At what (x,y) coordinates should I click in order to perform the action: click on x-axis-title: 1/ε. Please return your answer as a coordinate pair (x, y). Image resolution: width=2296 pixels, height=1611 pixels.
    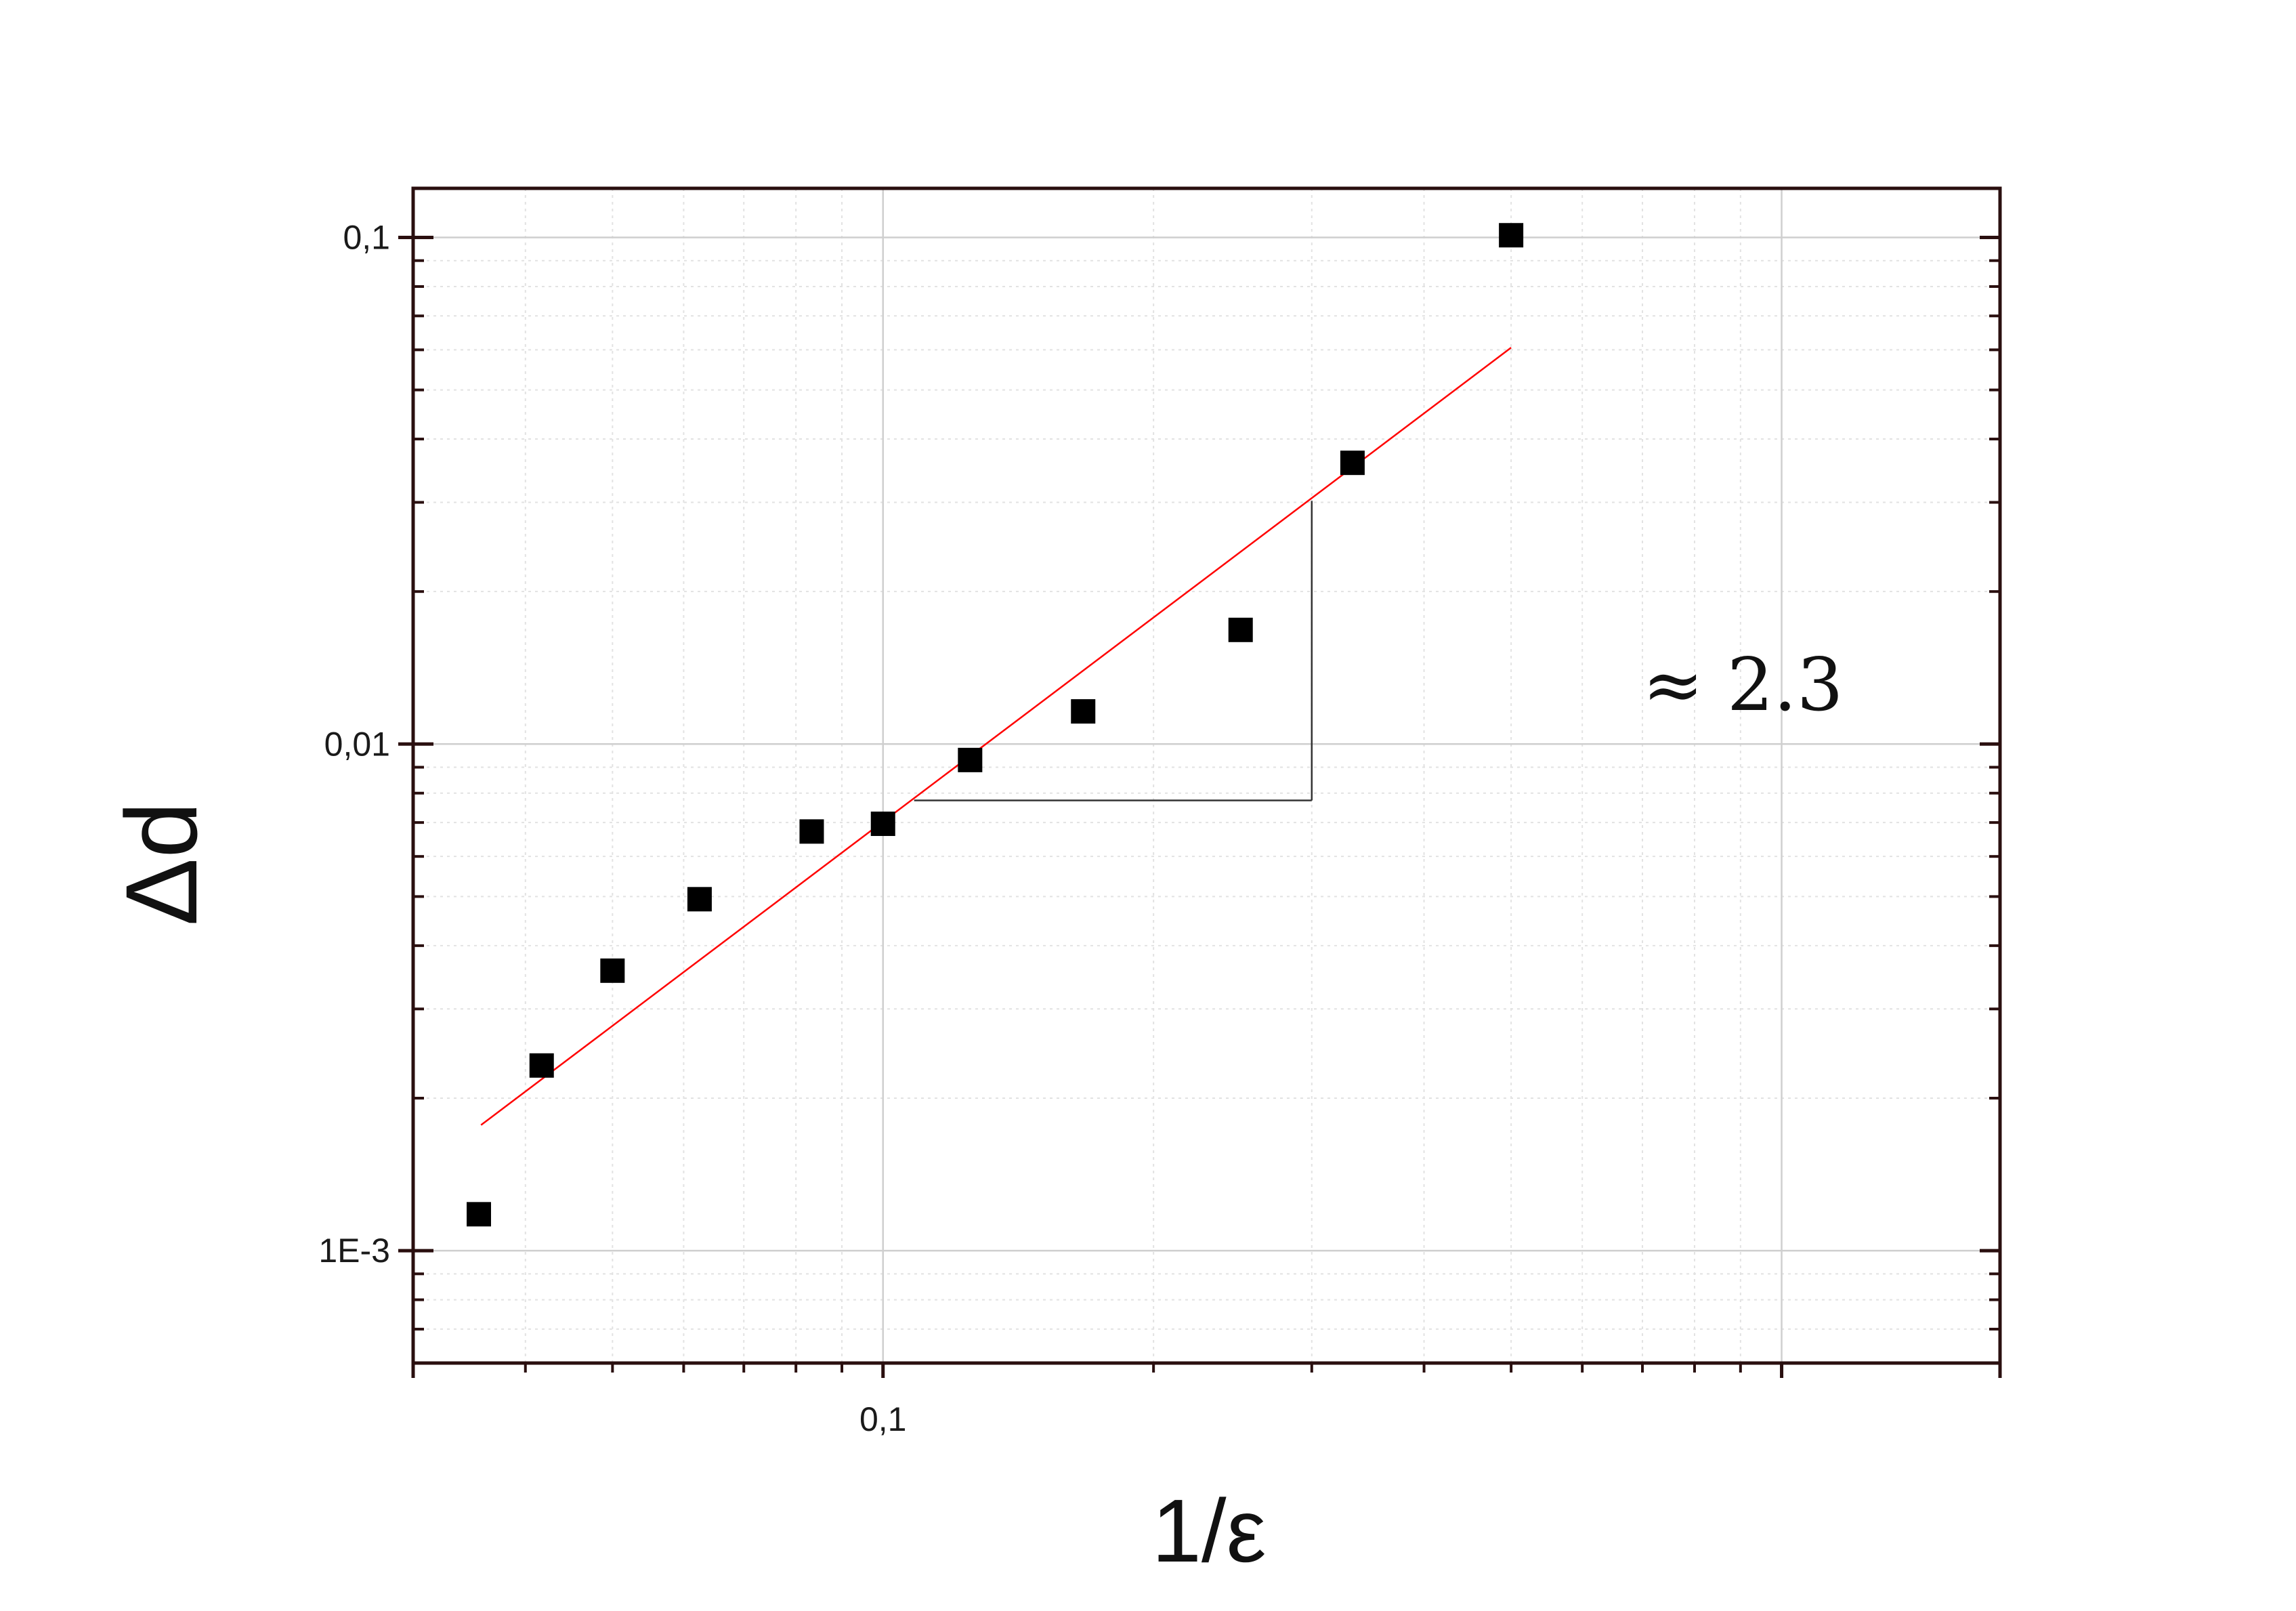
    Looking at the image, I should click on (1209, 1531).